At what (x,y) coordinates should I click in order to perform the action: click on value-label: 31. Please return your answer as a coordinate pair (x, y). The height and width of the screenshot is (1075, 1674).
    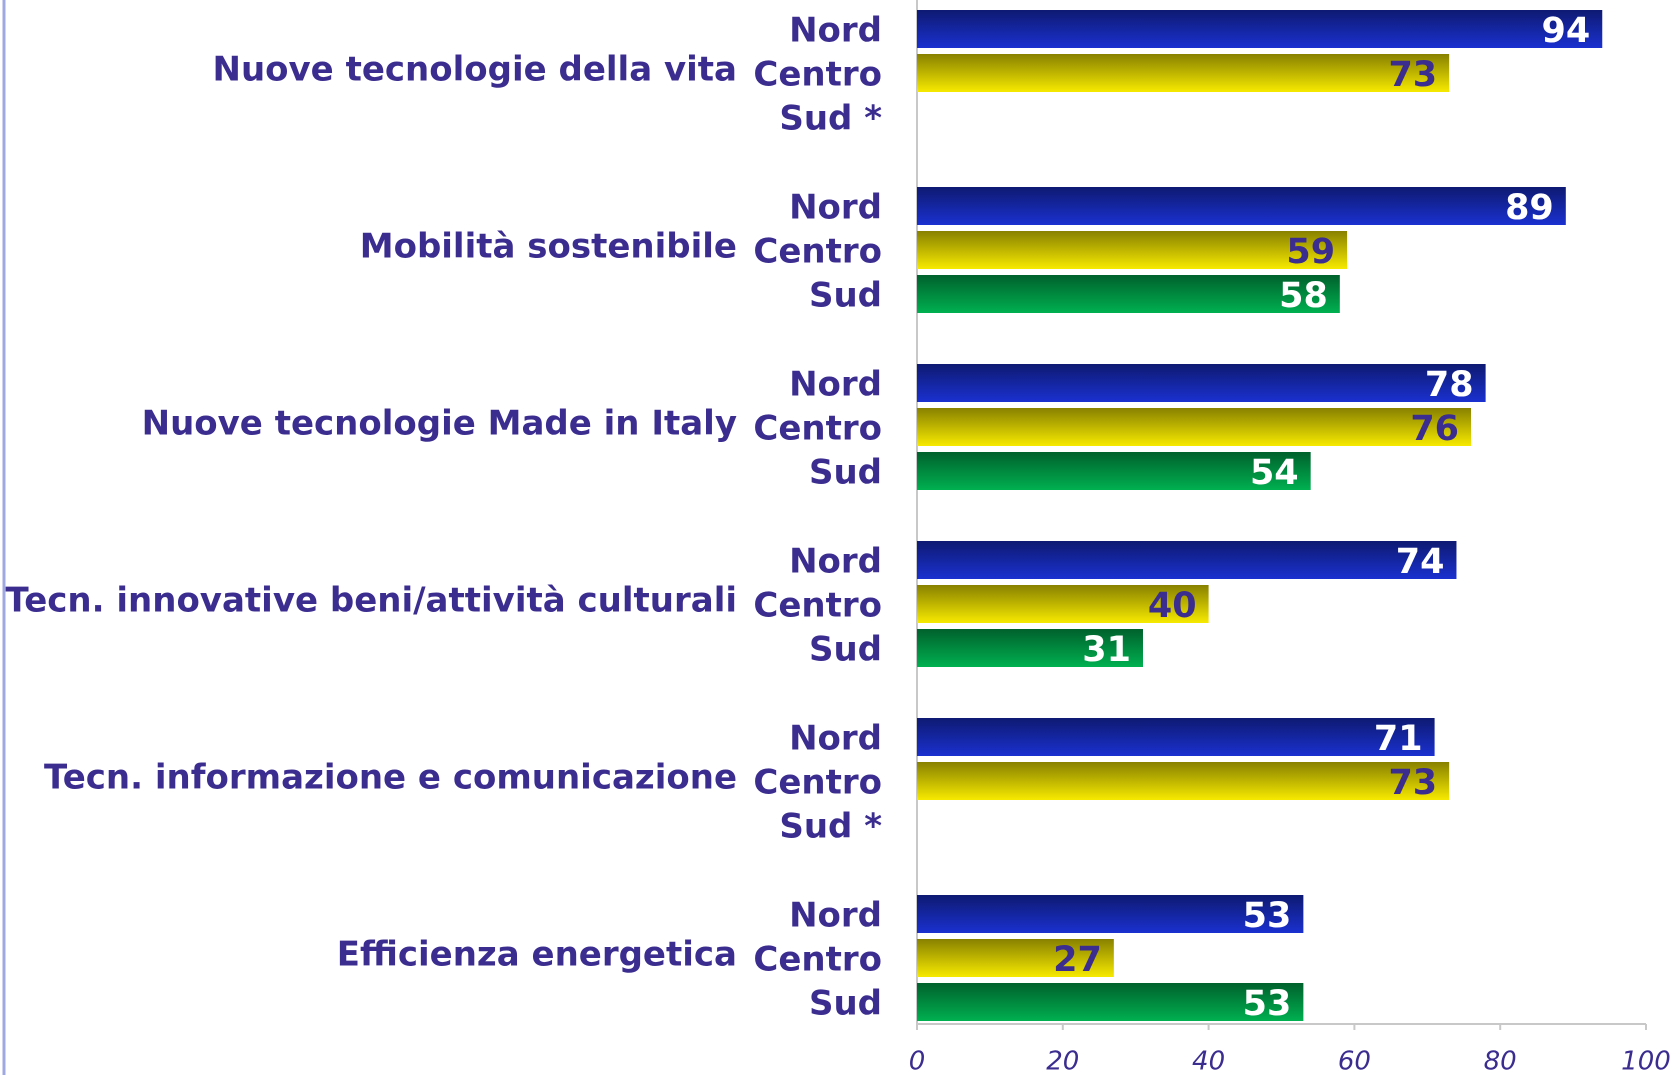
    Looking at the image, I should click on (1106, 650).